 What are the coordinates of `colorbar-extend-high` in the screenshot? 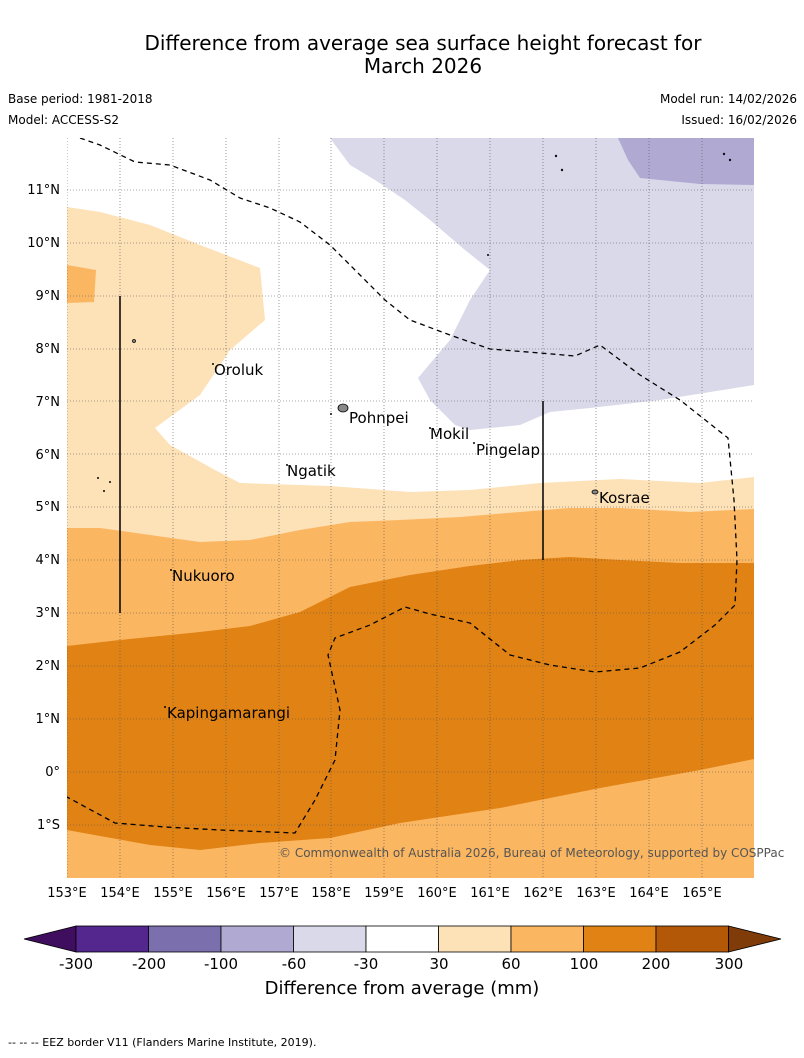 It's located at (755, 939).